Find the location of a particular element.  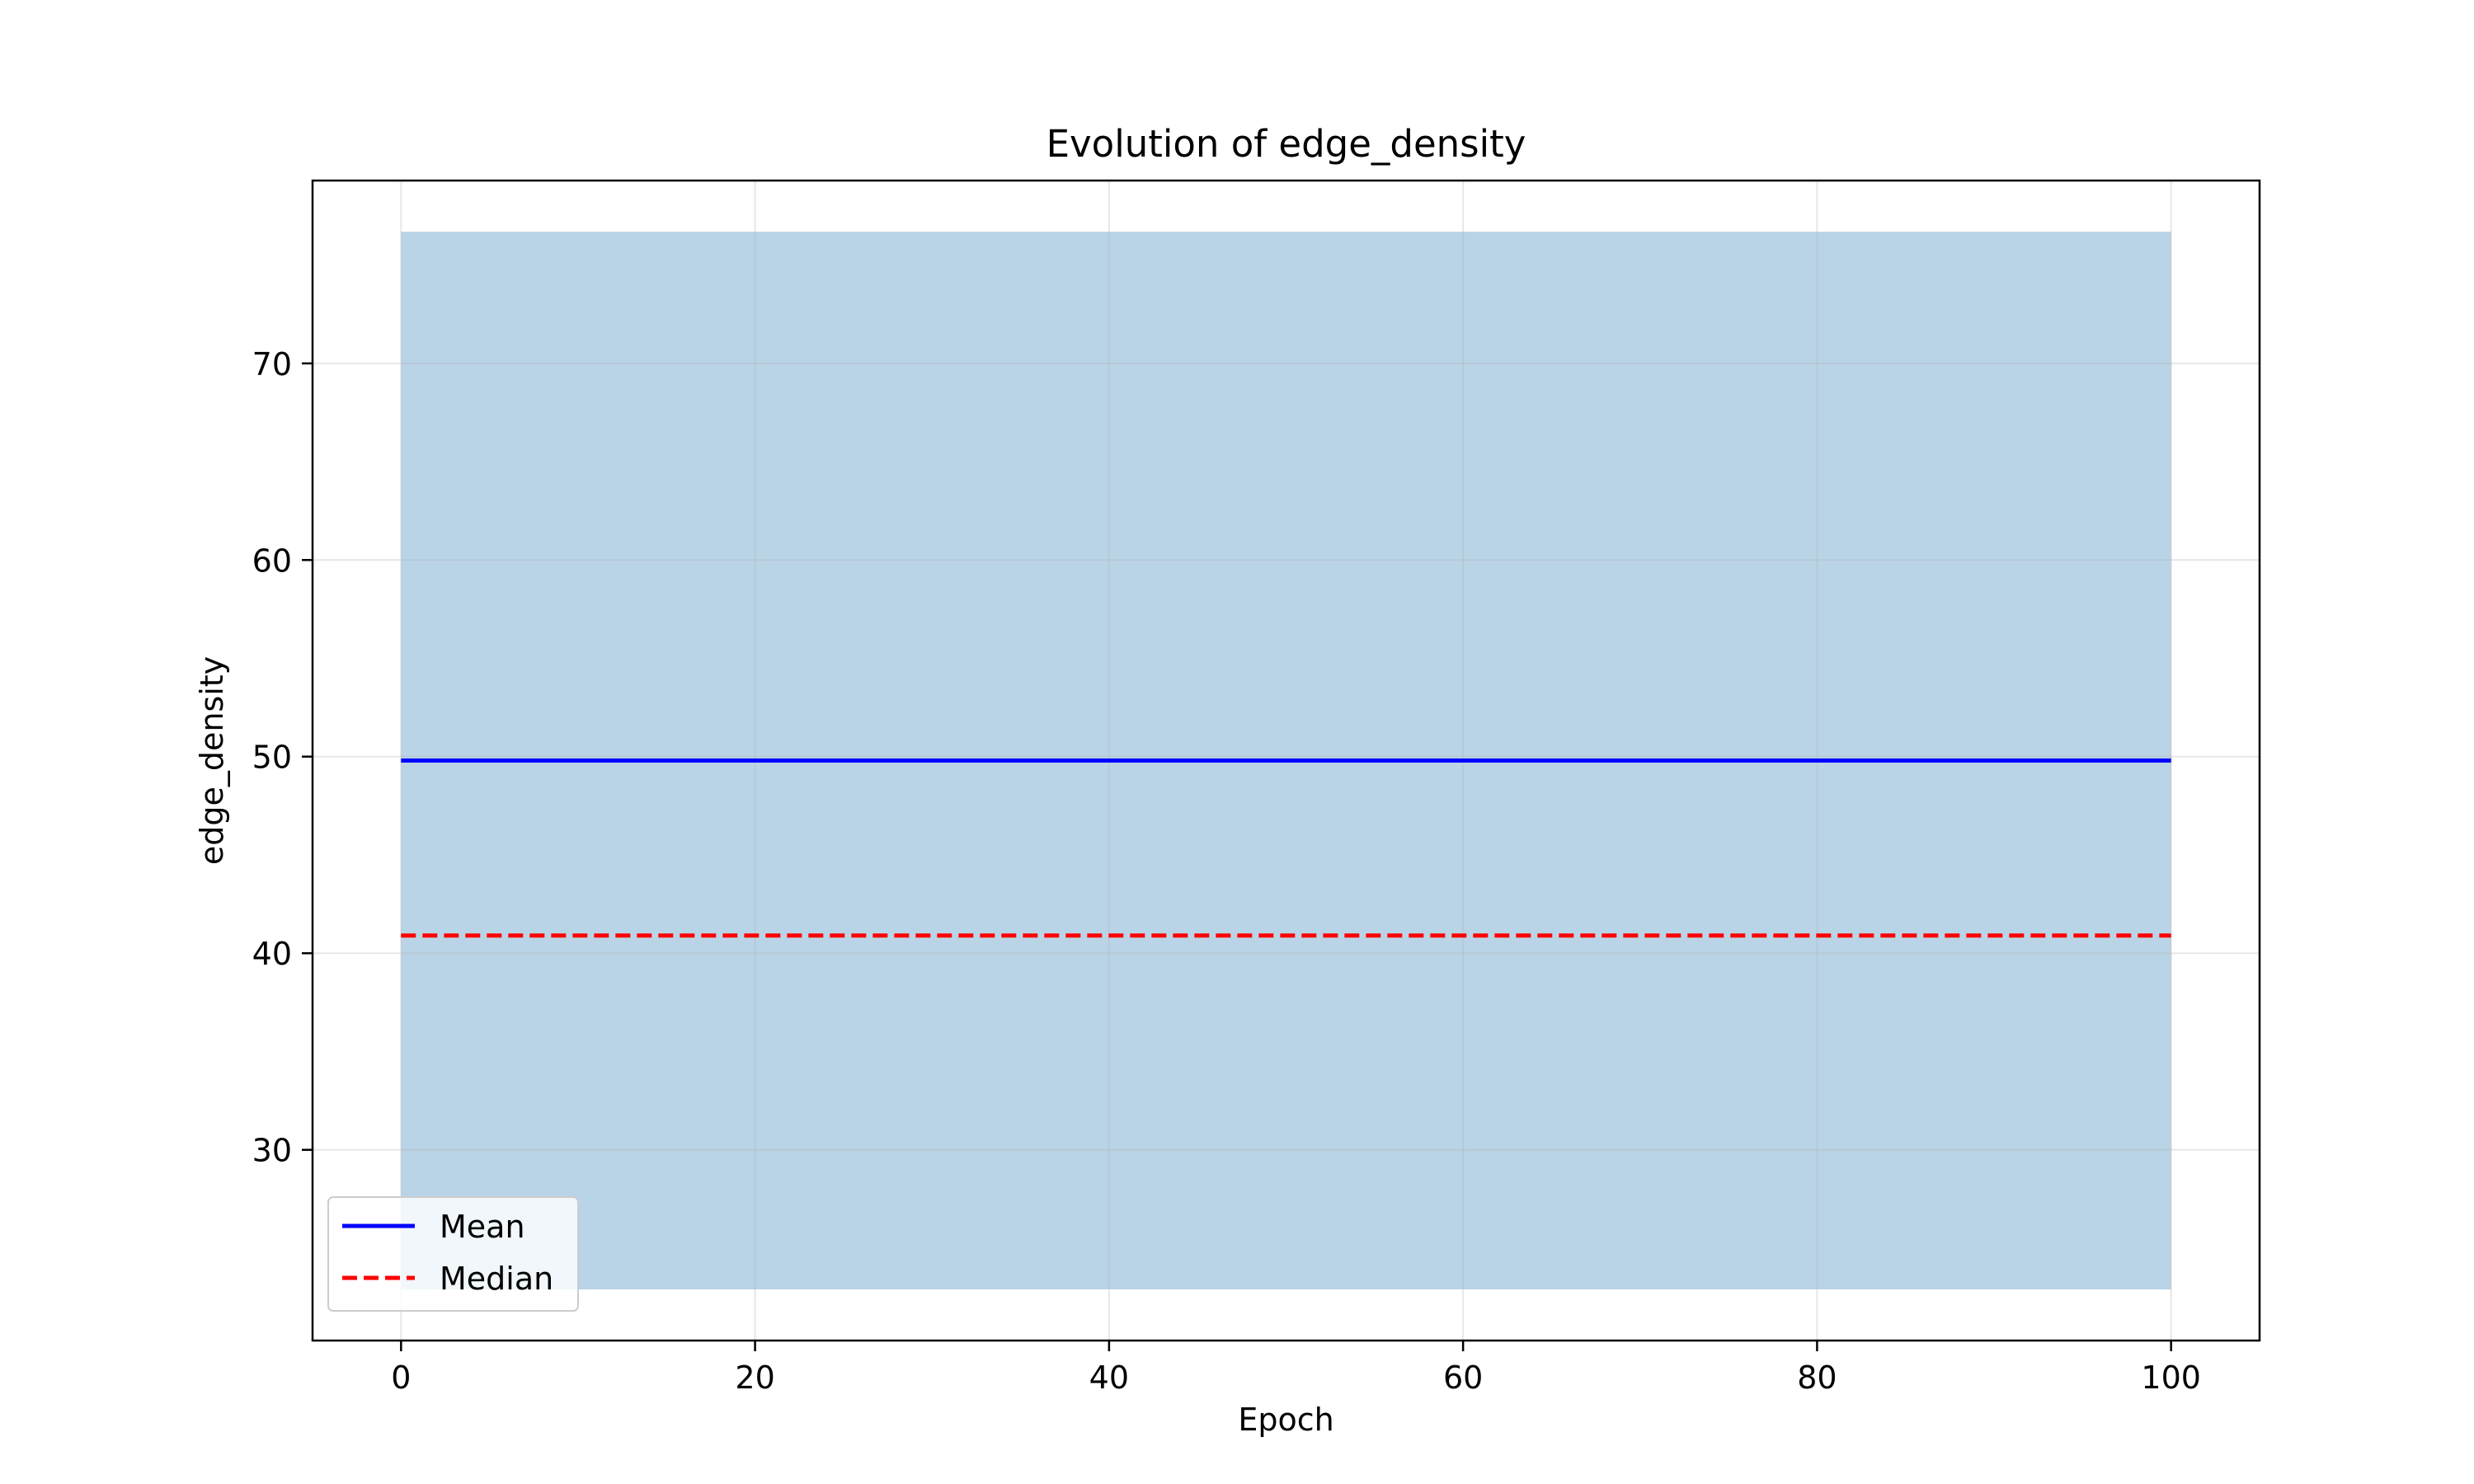

x-tick-label: 60 is located at coordinates (1463, 1378).